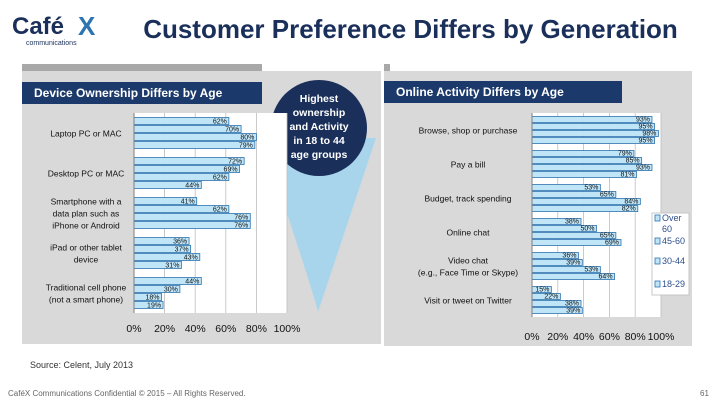 This screenshot has width=720, height=405. What do you see at coordinates (673, 261) in the screenshot?
I see `activity-legend-label: 30-44` at bounding box center [673, 261].